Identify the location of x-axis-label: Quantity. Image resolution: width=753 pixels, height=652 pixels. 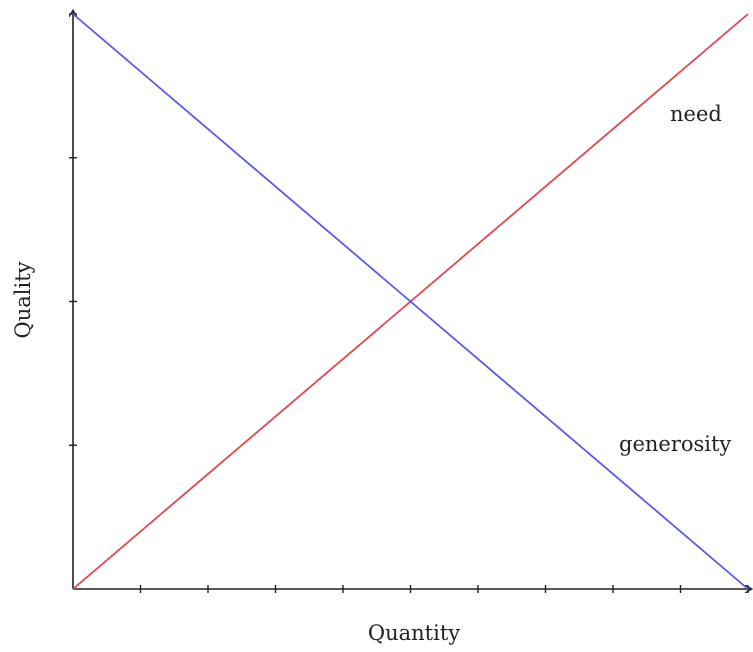
(414, 633).